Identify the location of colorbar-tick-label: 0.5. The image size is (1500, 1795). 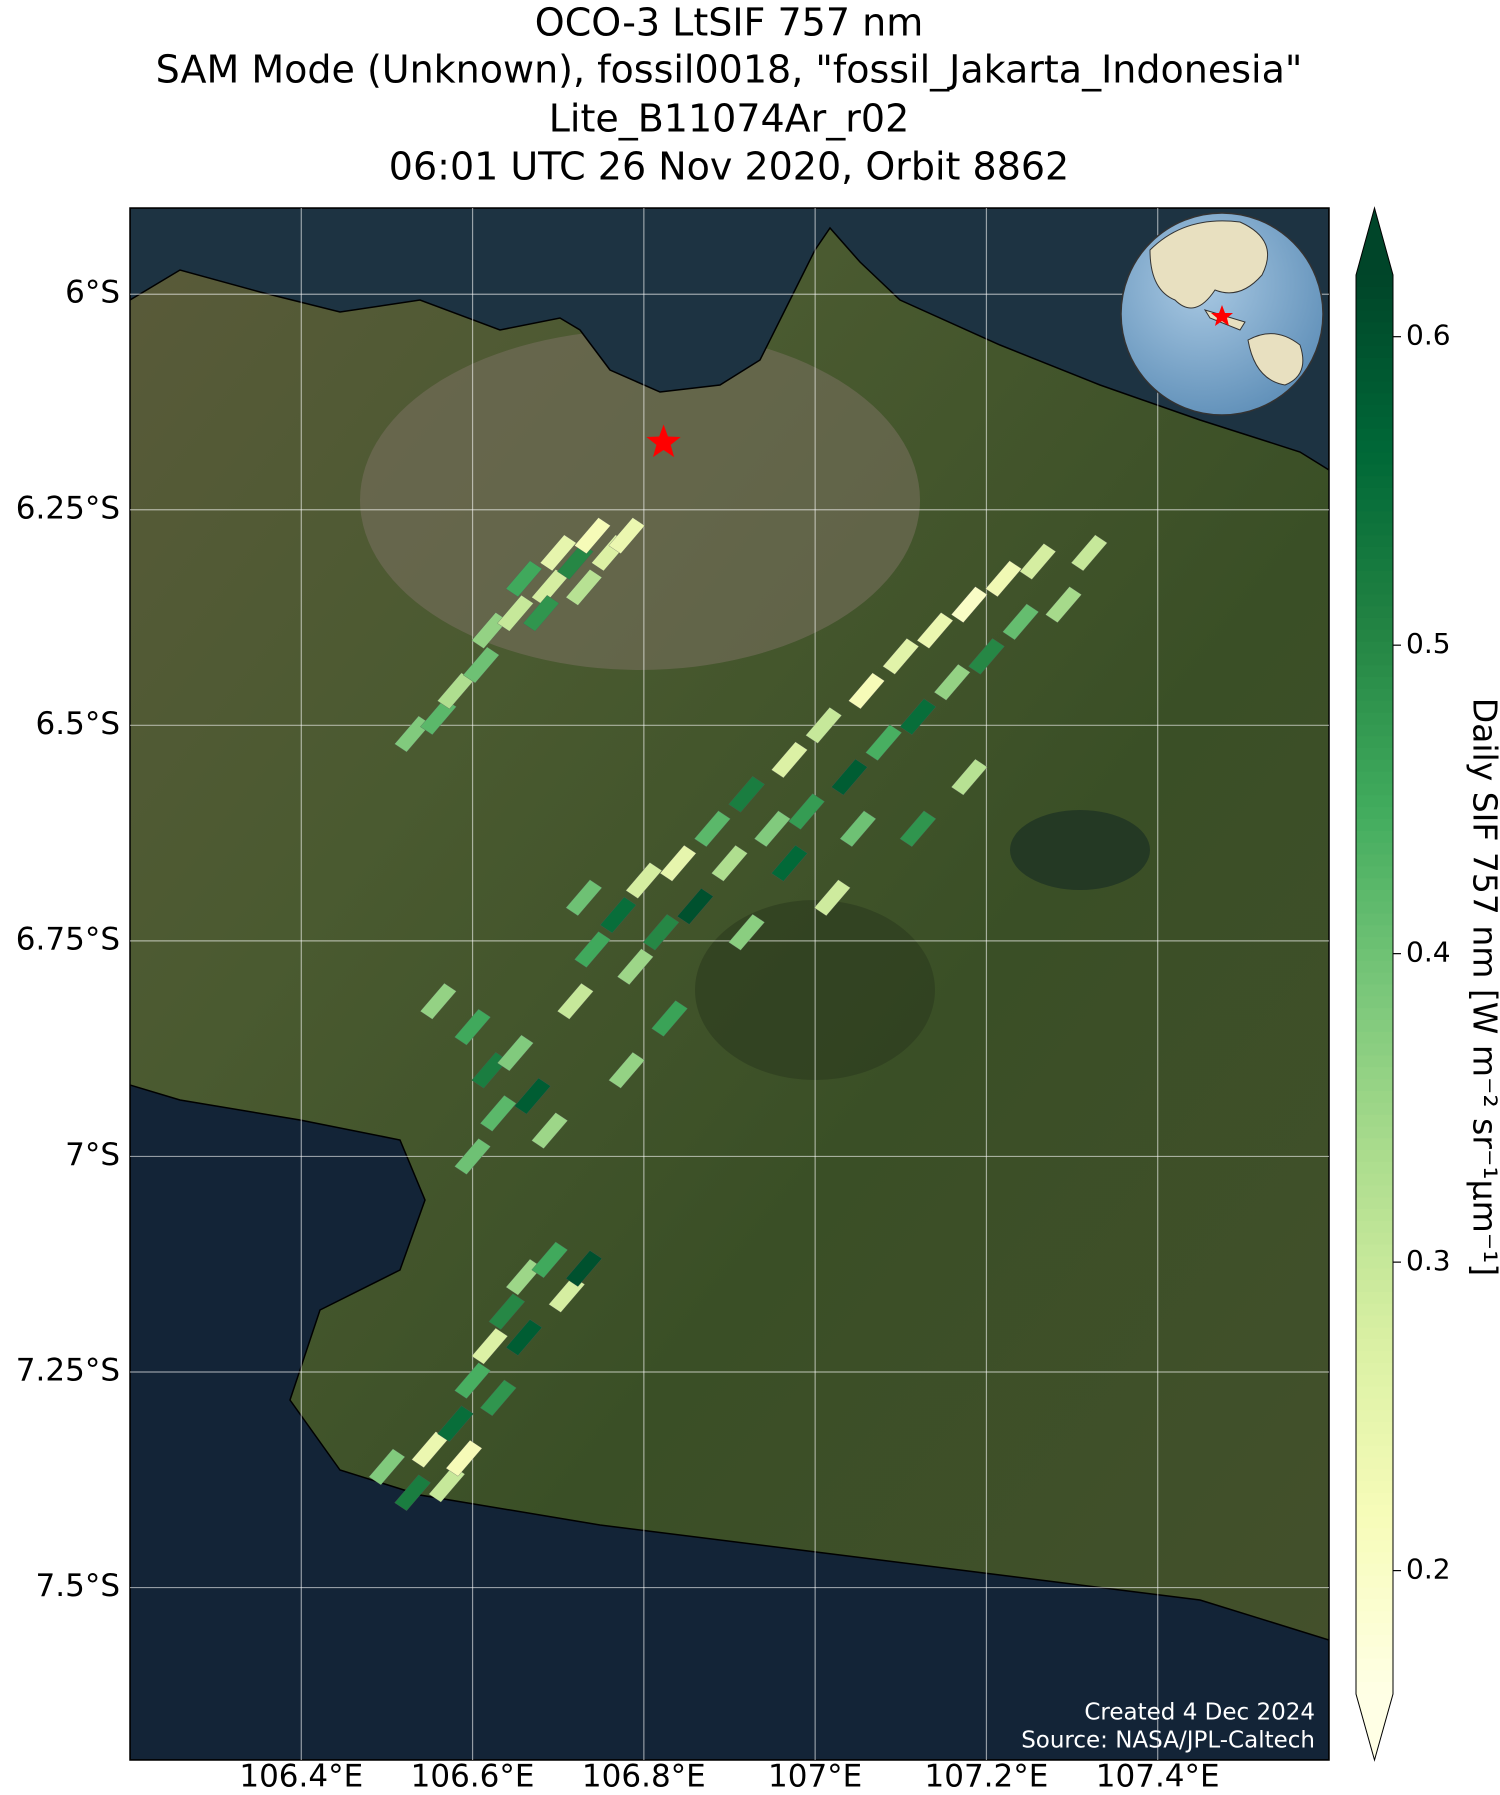
(1428, 643).